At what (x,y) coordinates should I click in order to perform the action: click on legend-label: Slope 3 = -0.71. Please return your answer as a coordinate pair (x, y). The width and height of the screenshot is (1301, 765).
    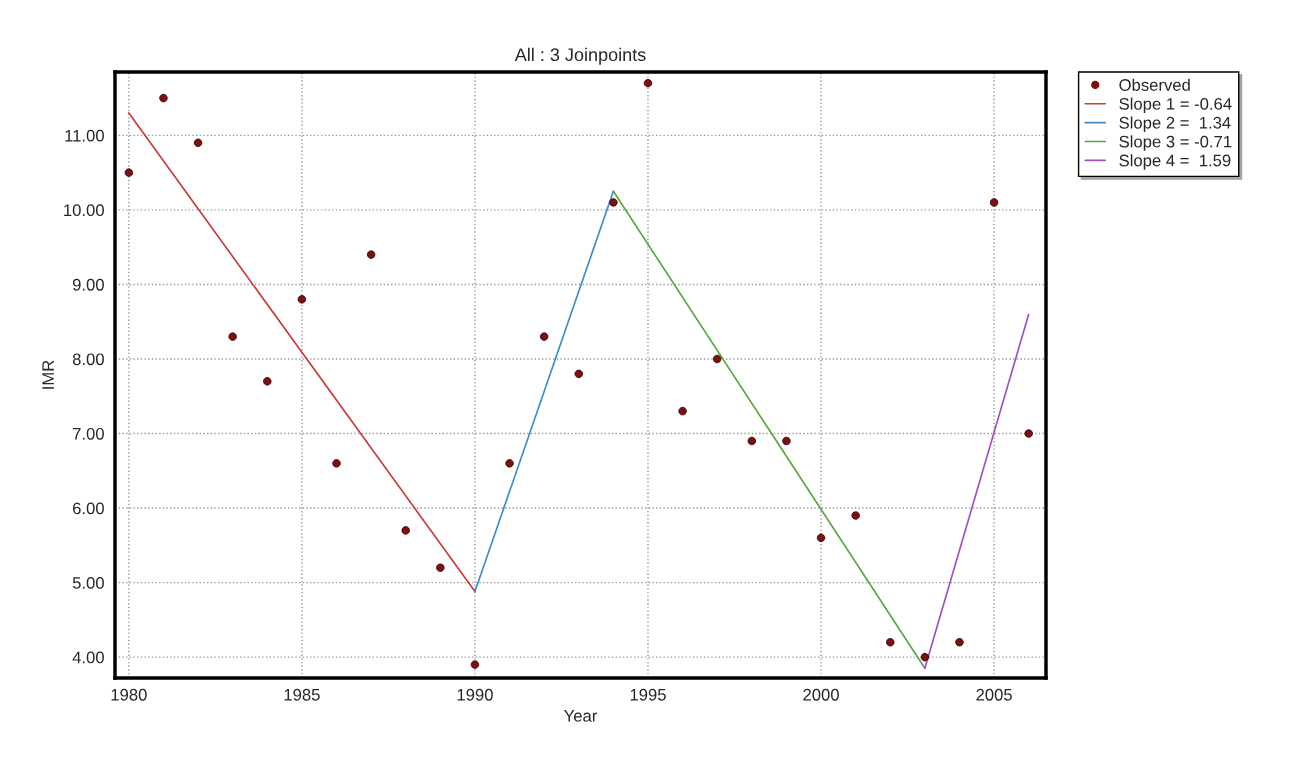
    Looking at the image, I should click on (1175, 143).